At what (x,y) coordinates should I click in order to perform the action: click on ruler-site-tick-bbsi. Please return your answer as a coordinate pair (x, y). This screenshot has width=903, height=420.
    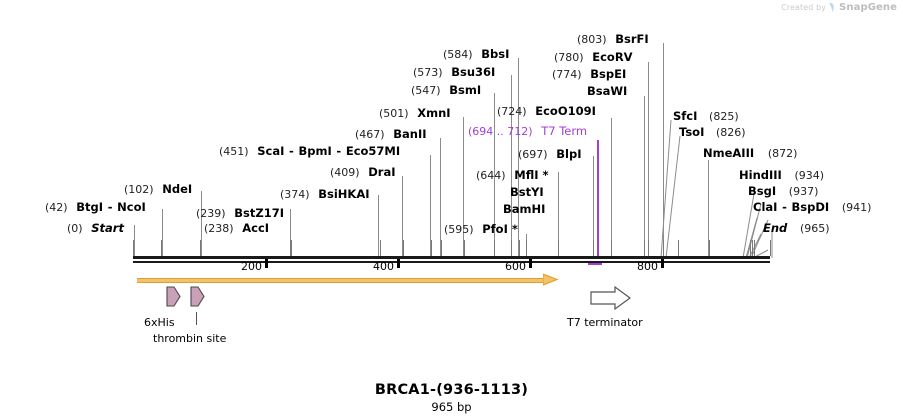
    Looking at the image, I should click on (519, 248).